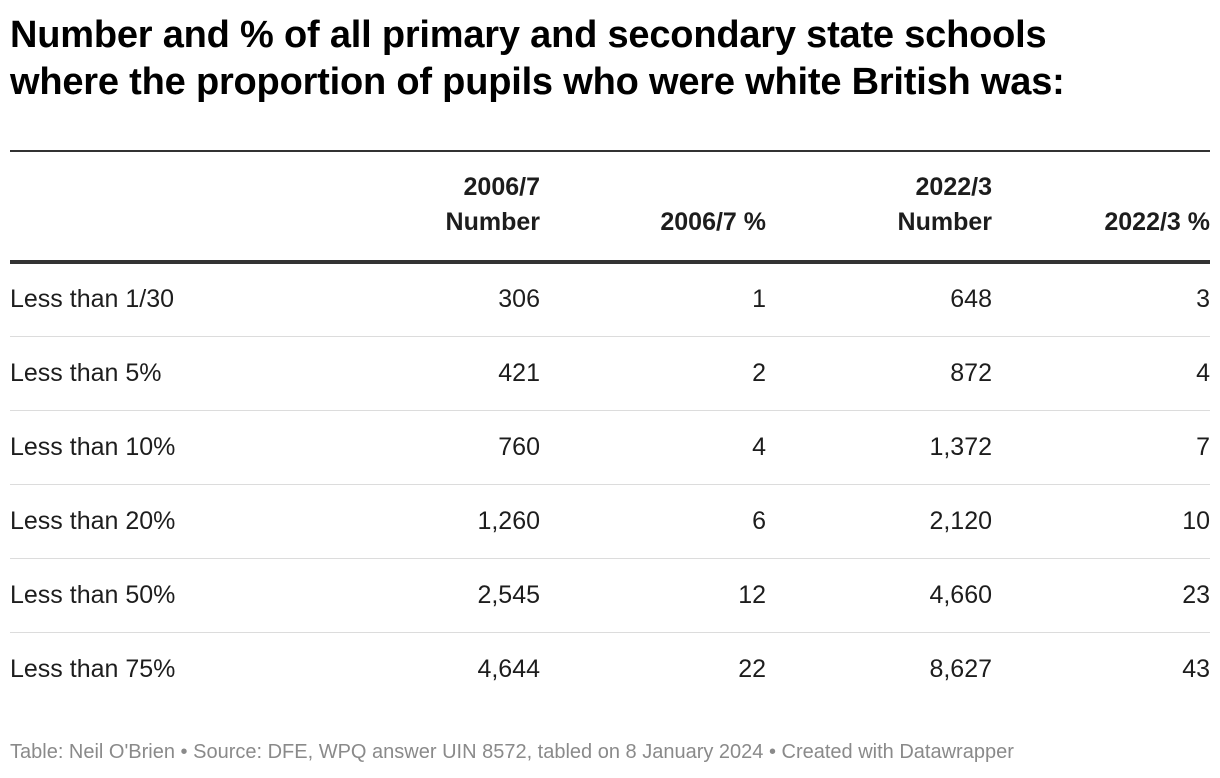 This screenshot has width=1220, height=778. Describe the element at coordinates (93, 520) in the screenshot. I see `row-label-cell: Less than 20%` at that location.